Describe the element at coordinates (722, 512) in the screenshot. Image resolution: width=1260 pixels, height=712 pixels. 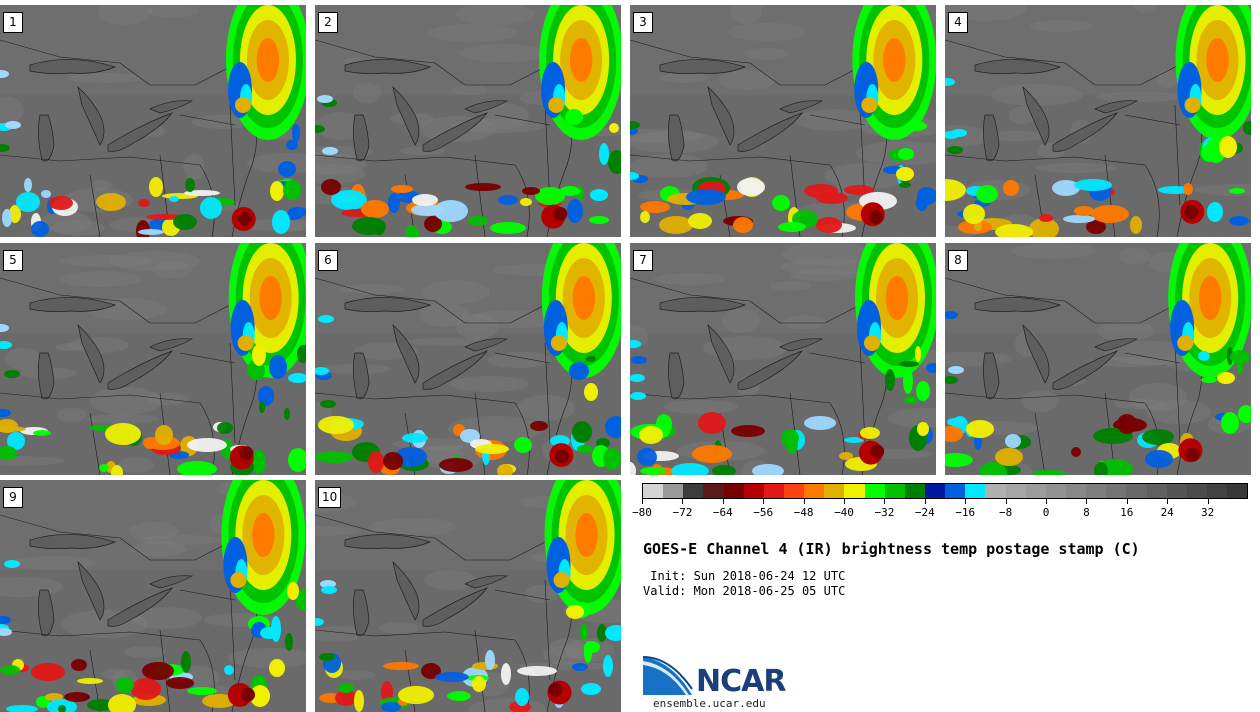
I see `colorbar-tick-label: −64` at that location.